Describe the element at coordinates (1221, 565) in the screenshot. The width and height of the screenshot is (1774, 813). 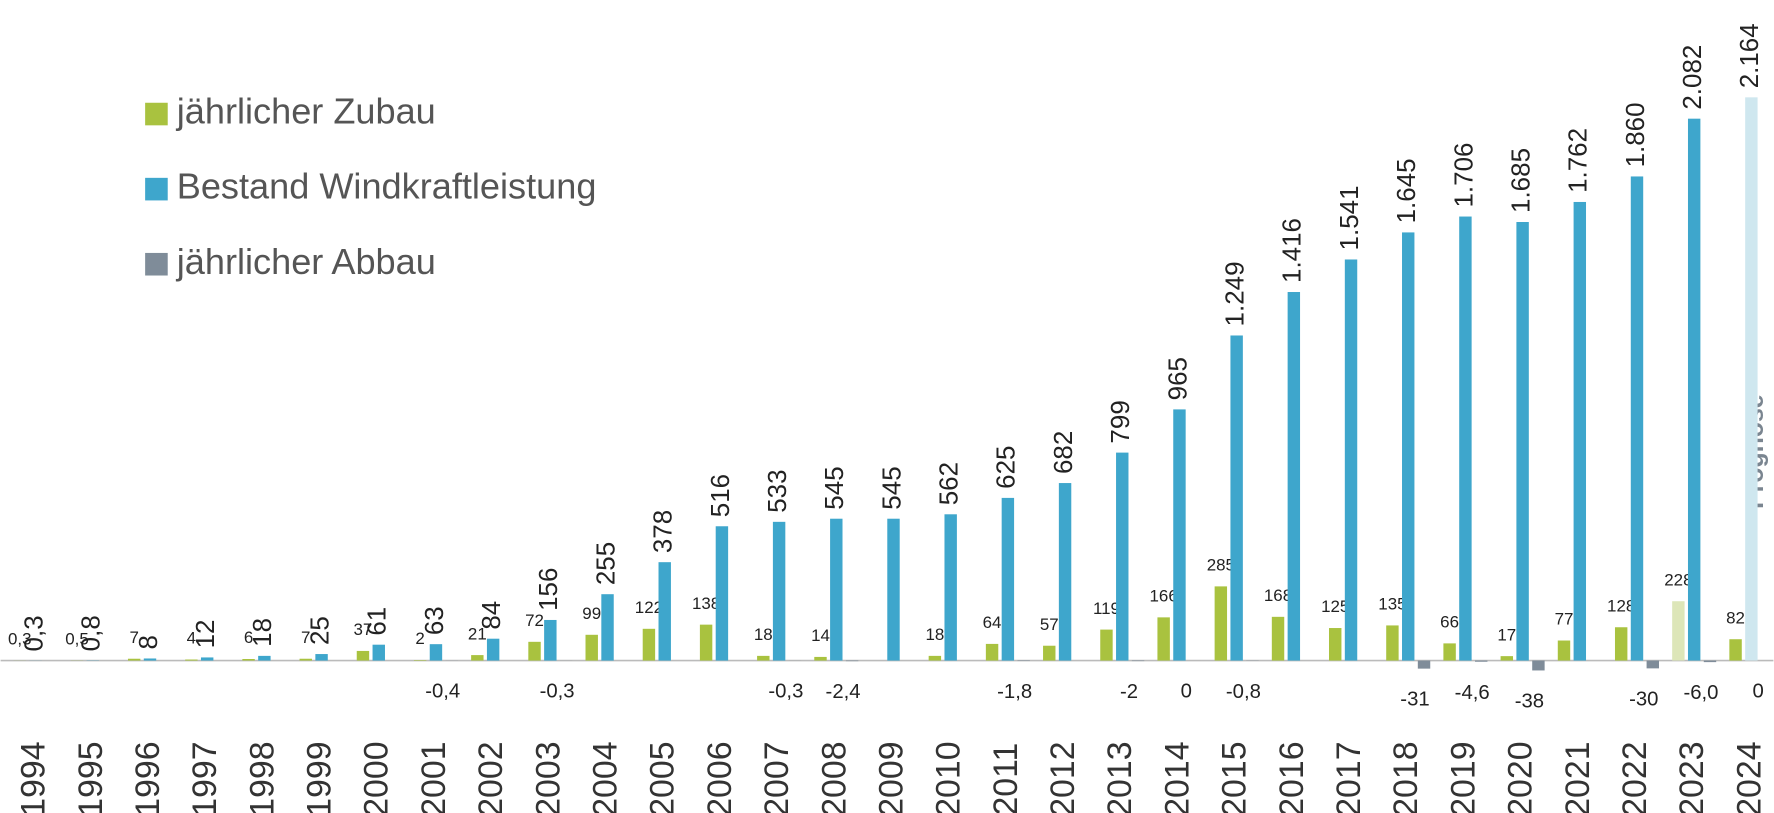
I see `data-label: 285` at that location.